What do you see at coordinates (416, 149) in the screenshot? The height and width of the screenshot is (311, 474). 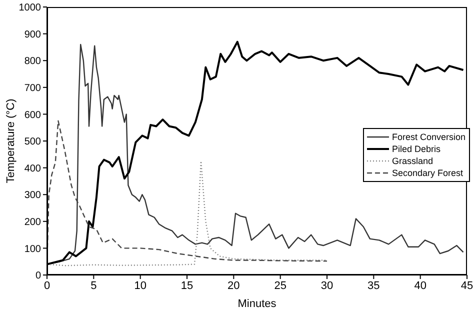 I see `legend-label: Piled Debris` at bounding box center [416, 149].